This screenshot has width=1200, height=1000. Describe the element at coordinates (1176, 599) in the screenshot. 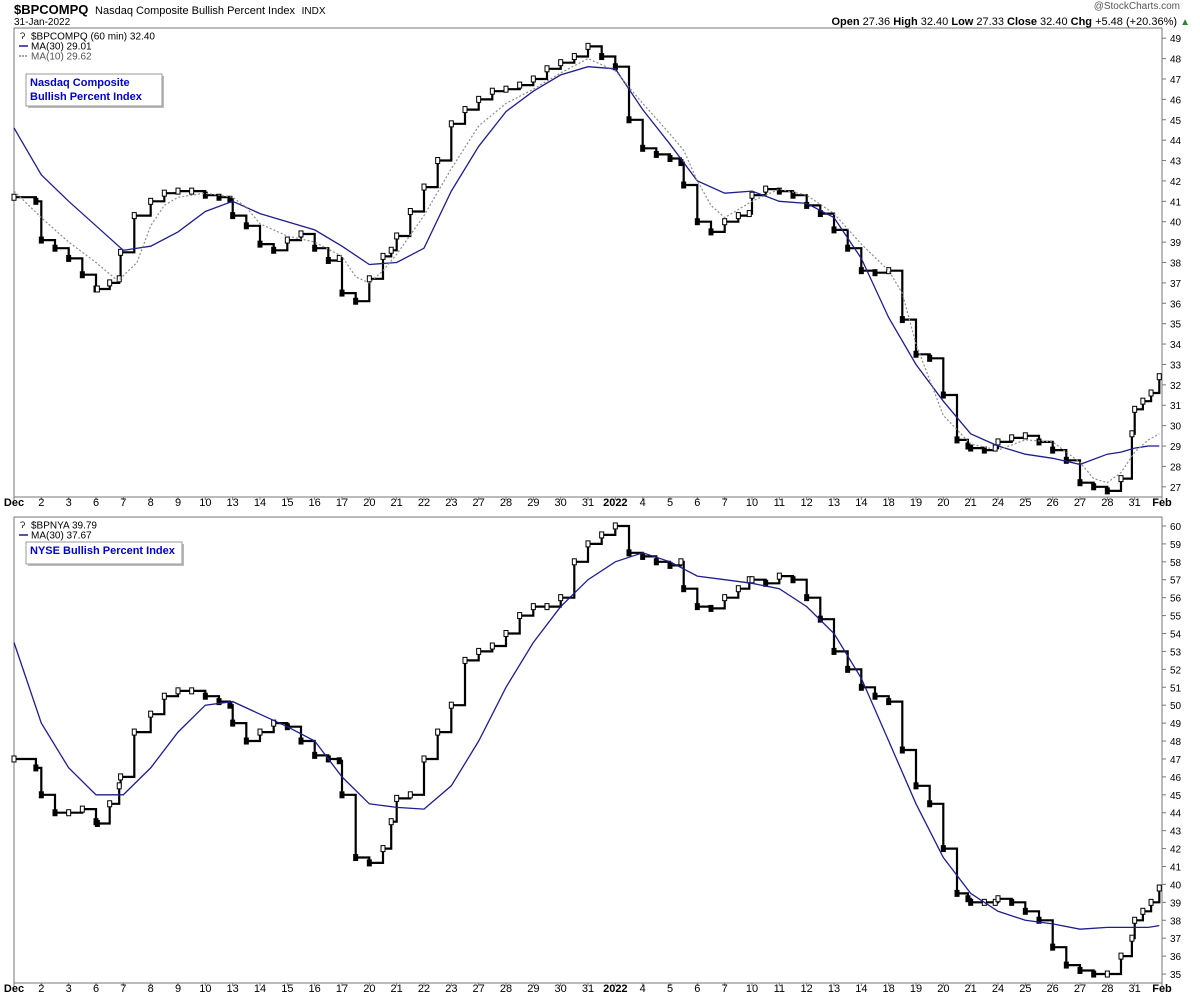

I see `y-tick-label: 56` at that location.